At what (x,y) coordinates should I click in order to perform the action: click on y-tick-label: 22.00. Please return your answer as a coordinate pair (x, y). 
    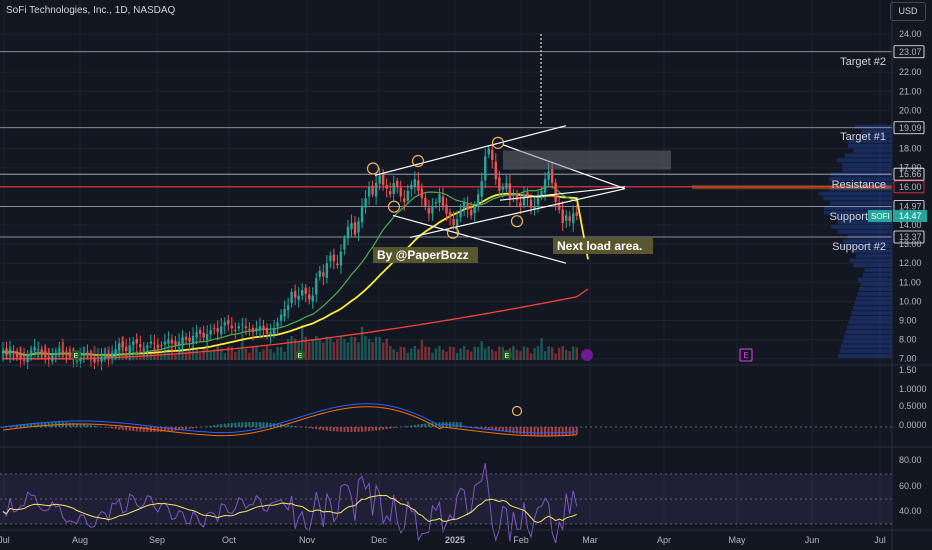
    Looking at the image, I should click on (910, 72).